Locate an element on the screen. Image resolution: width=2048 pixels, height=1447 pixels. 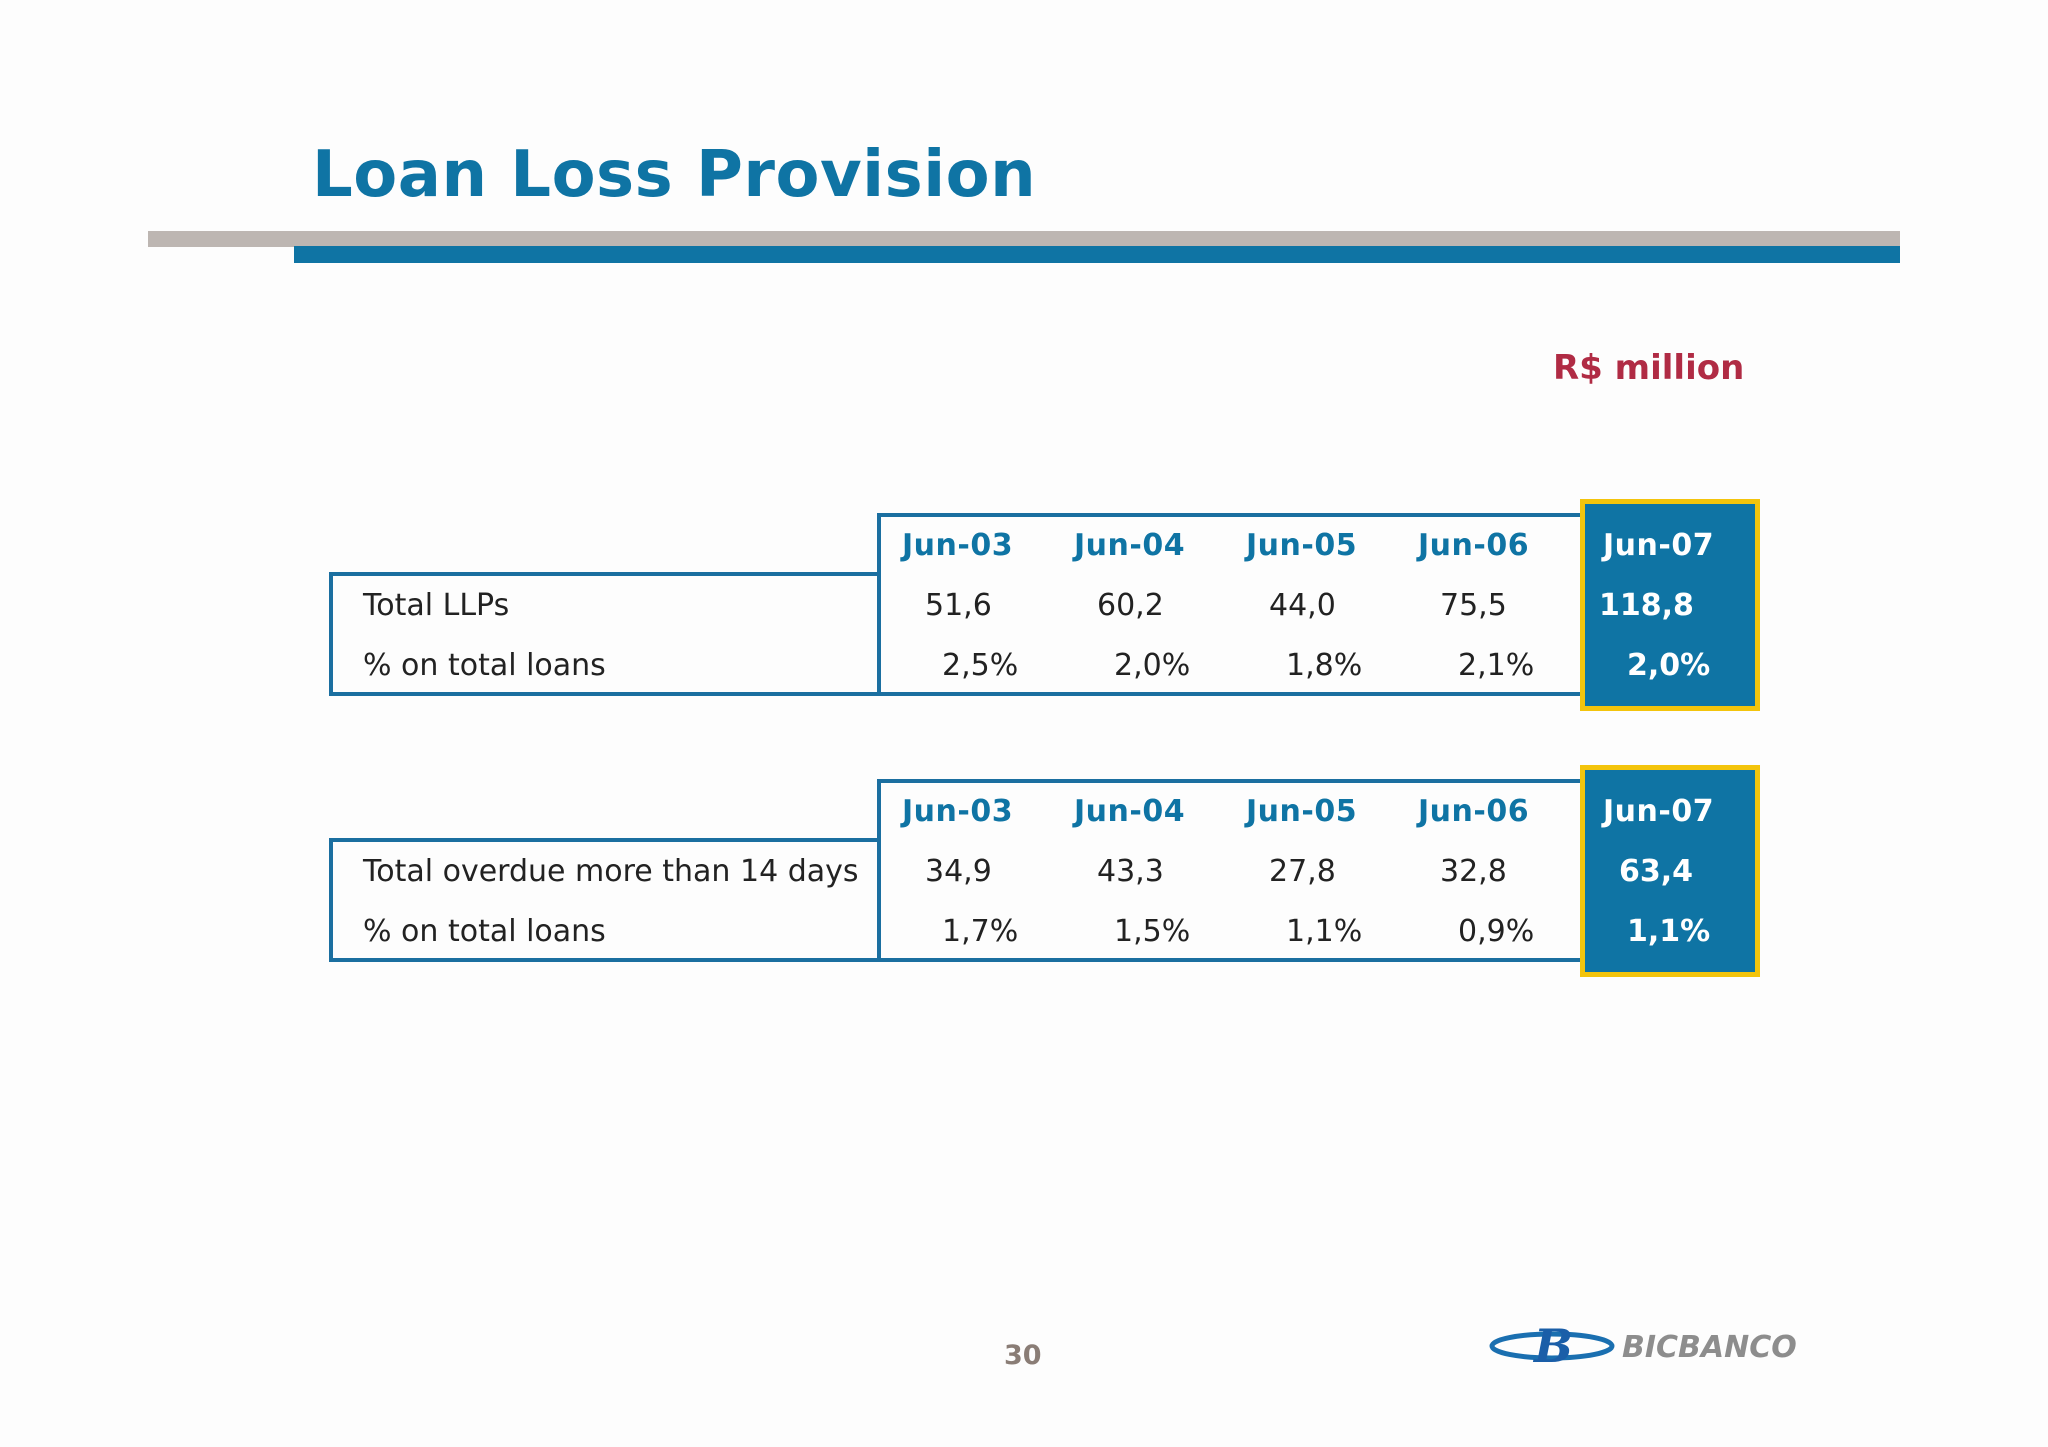
table-cell: 51,6 is located at coordinates (958, 605).